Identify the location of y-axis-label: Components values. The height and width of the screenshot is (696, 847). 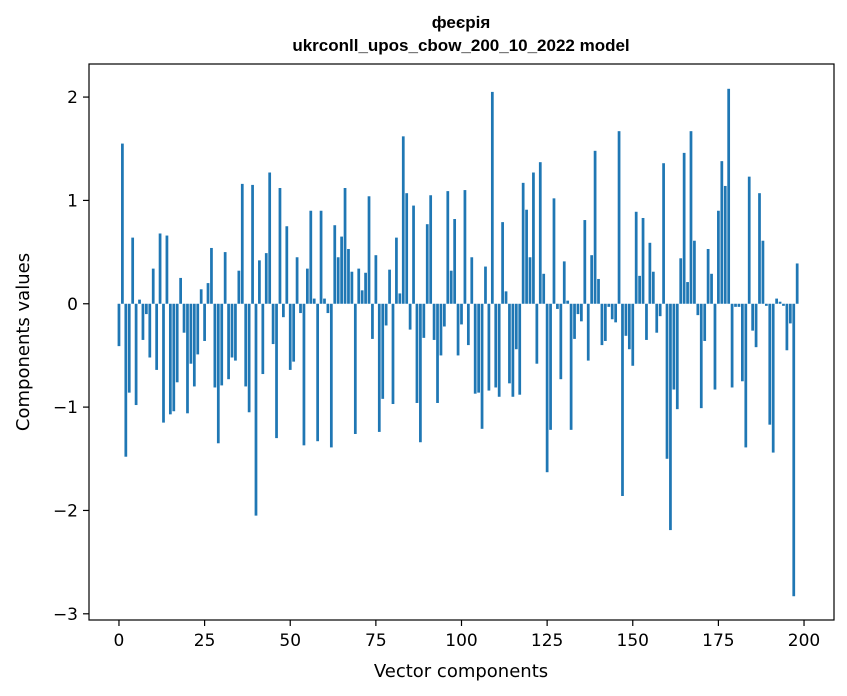
(23, 342).